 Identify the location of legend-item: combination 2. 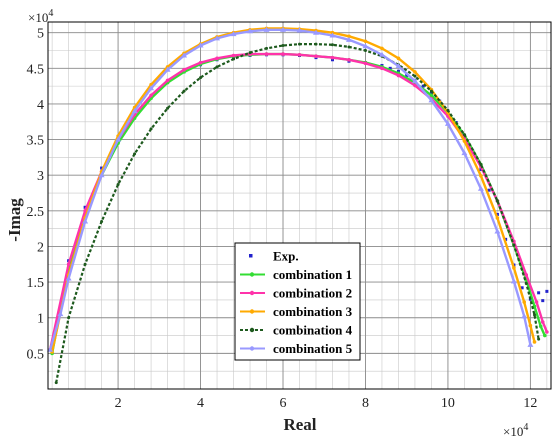
(296, 293).